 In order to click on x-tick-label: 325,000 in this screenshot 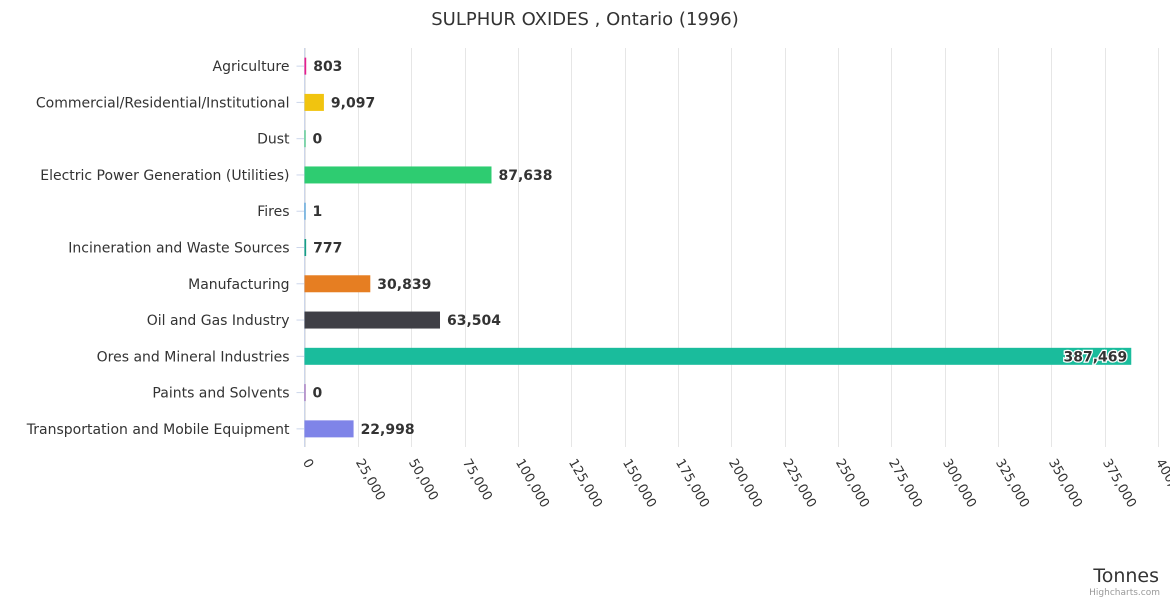, I will do `click(1012, 484)`.